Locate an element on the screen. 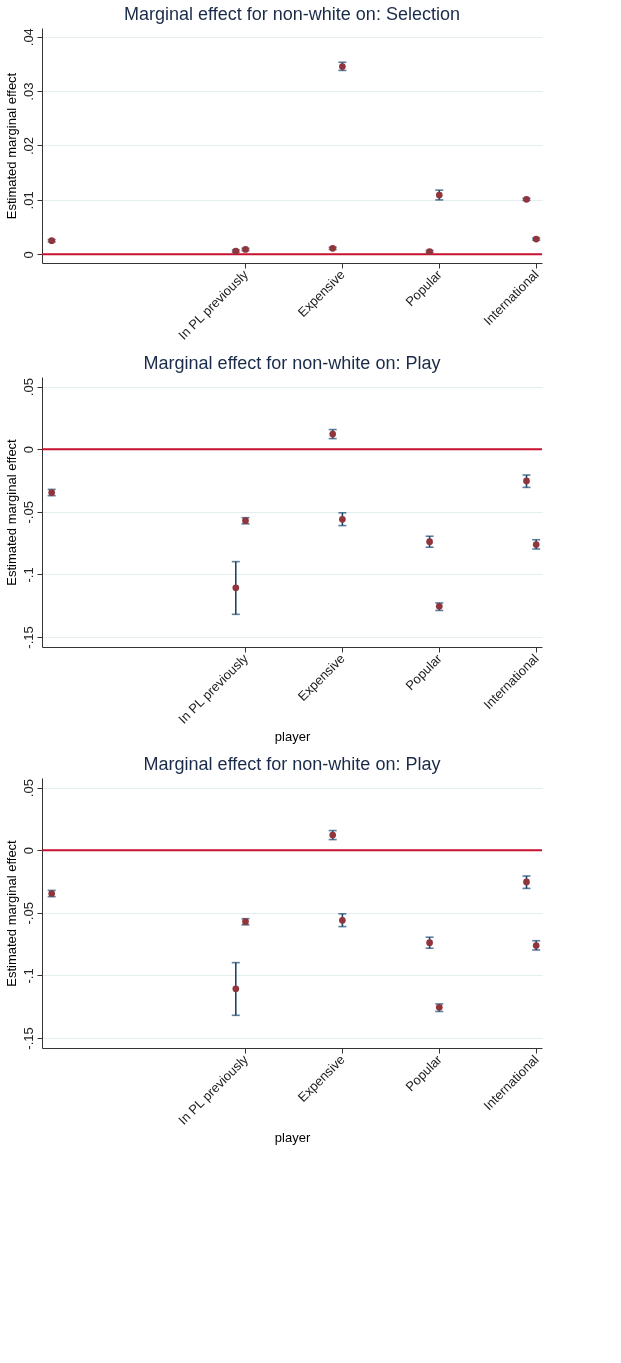 This screenshot has width=621, height=1363. chart-title: Marginal effect for non-white on: Selection is located at coordinates (292, 13).